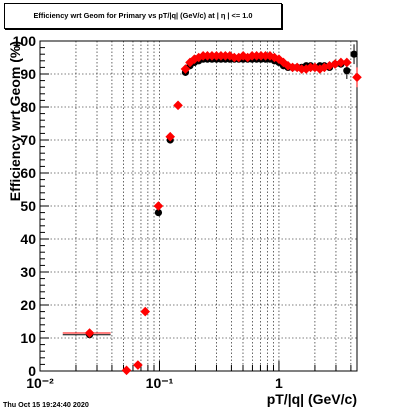 This screenshot has width=400, height=412. What do you see at coordinates (279, 383) in the screenshot?
I see `x-tick-label: 1` at bounding box center [279, 383].